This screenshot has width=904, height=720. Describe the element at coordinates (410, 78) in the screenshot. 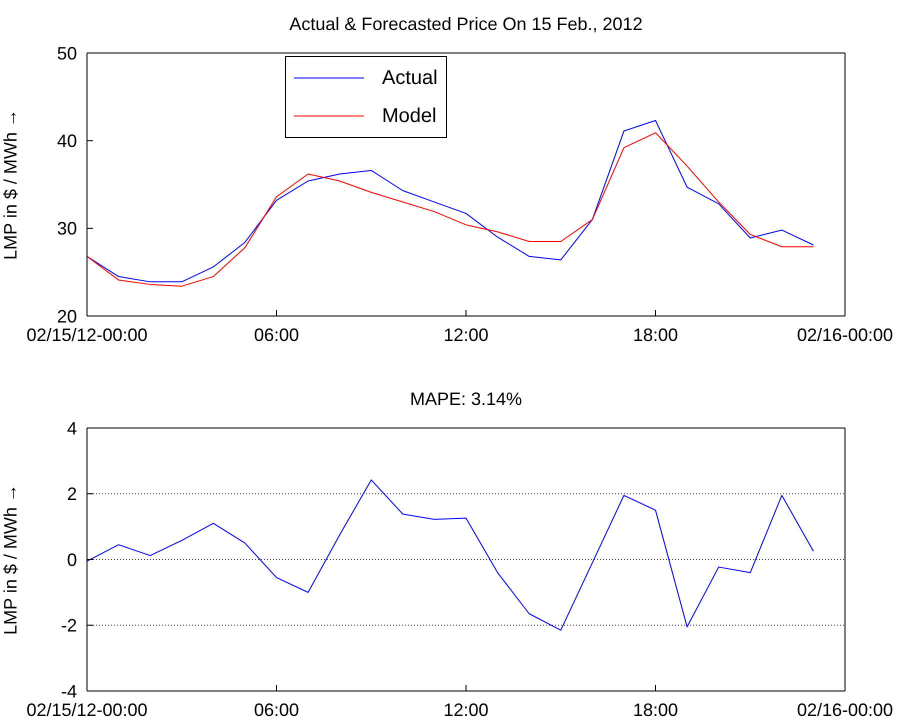

I see `legend-label: Actual` at that location.